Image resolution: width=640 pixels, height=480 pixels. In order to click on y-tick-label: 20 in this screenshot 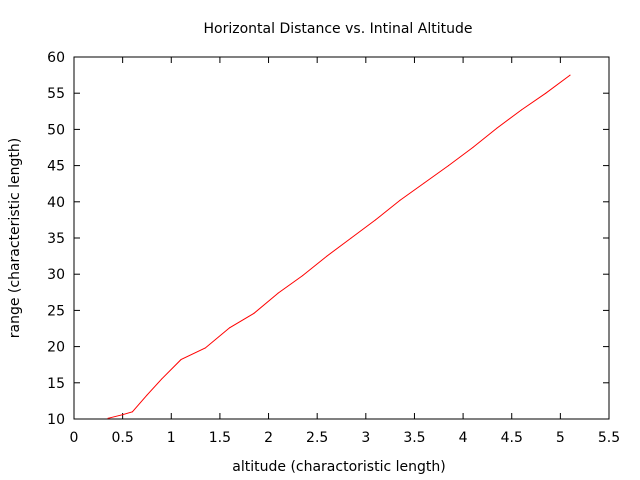, I will do `click(56, 348)`.